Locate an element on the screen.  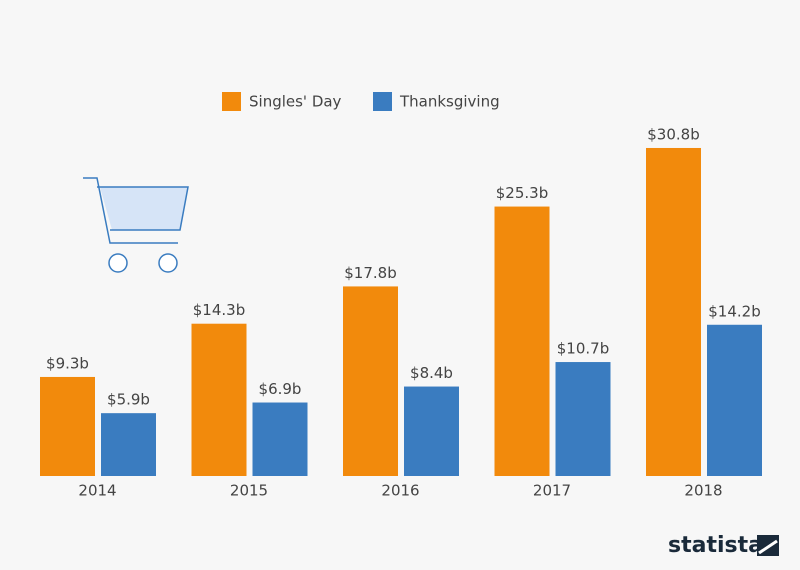
value-label: $14.2b is located at coordinates (734, 311).